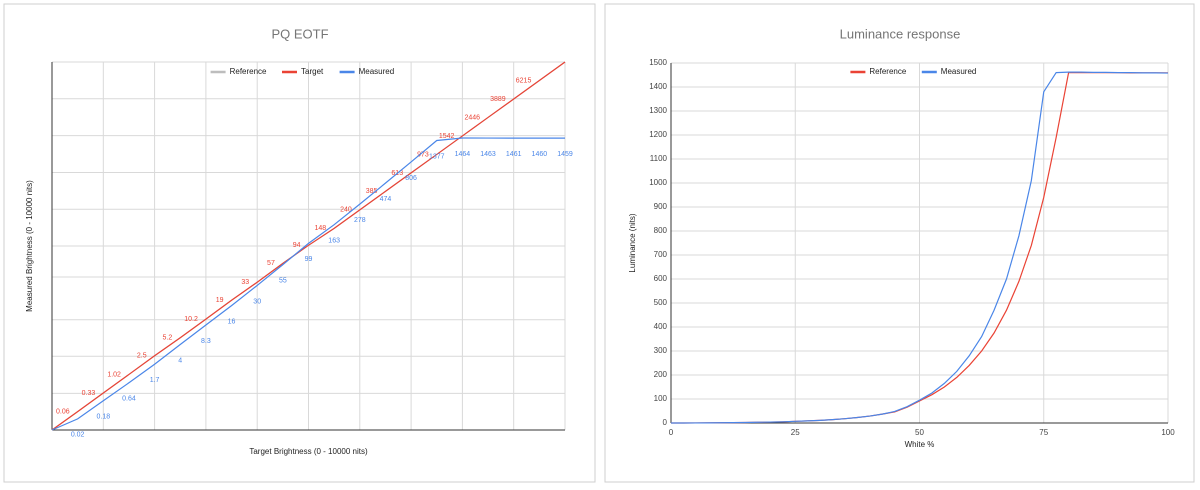 This screenshot has height=490, width=1200. Describe the element at coordinates (142, 356) in the screenshot. I see `data-label: 2.5` at that location.